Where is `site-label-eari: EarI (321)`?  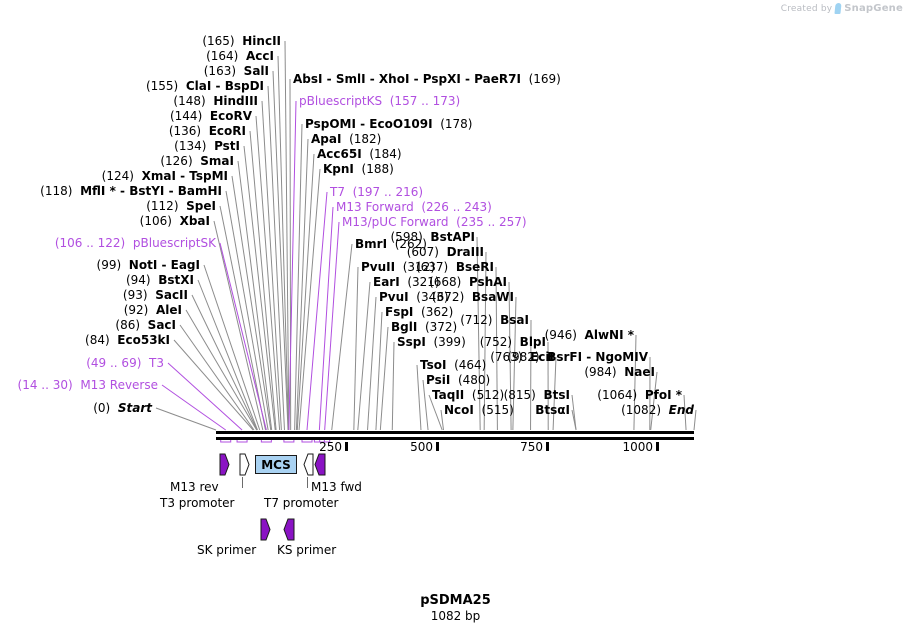
site-label-eari: EarI (321) is located at coordinates (406, 282).